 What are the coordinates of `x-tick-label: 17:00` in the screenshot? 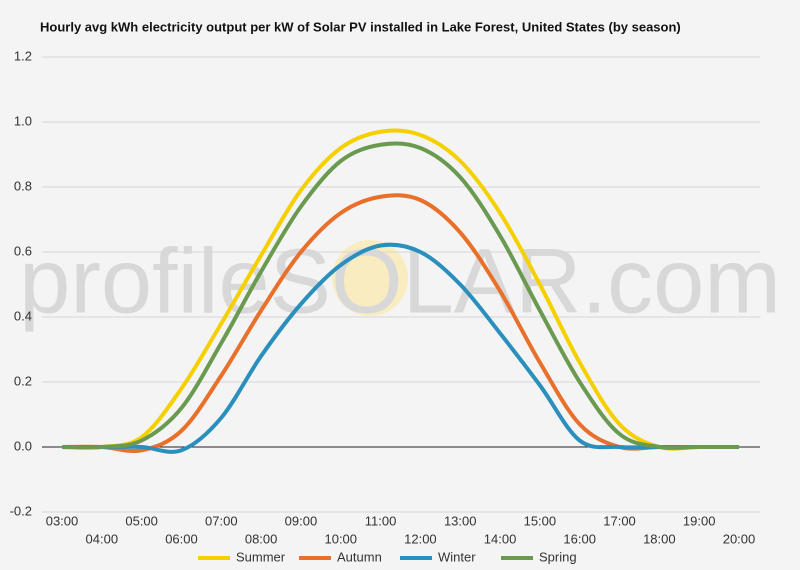 It's located at (619, 520).